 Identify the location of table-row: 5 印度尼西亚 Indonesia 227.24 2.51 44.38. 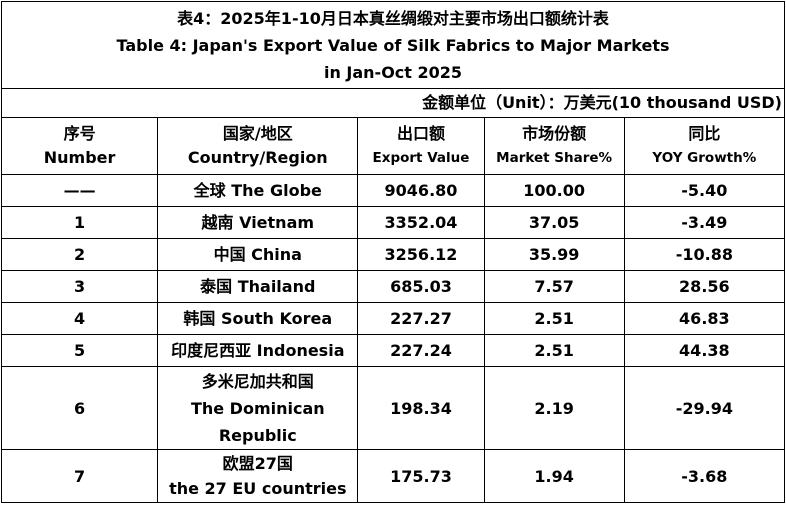
(393, 350).